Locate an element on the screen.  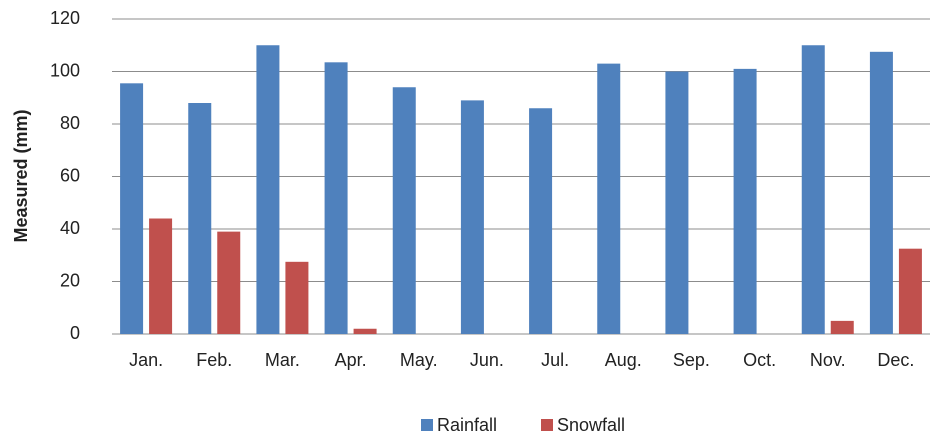
x-tick-label: Nov. is located at coordinates (828, 360).